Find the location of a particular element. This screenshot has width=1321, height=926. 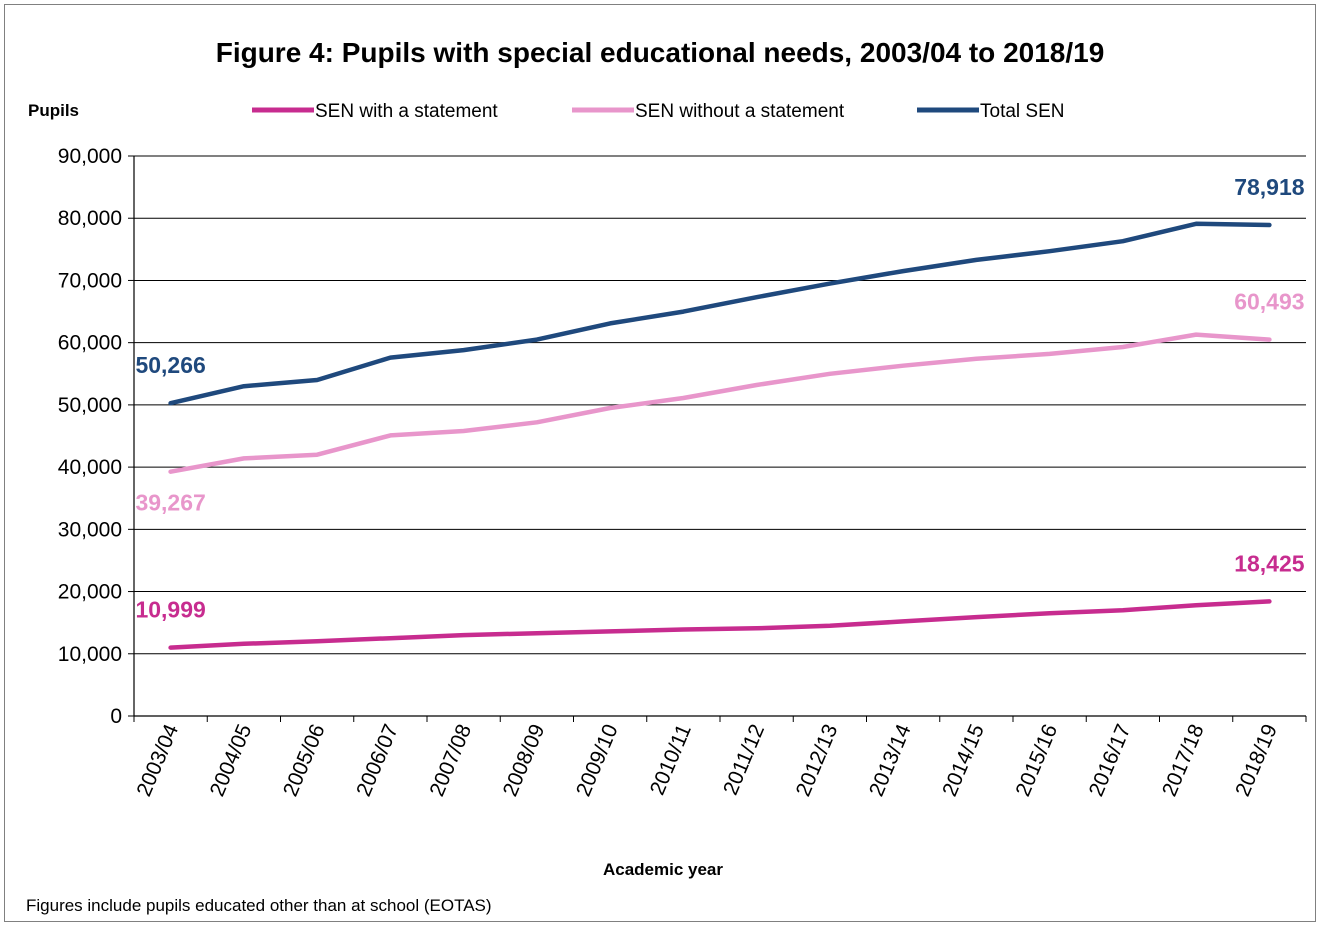

x-tick-label: 2015/16 is located at coordinates (1036, 760).